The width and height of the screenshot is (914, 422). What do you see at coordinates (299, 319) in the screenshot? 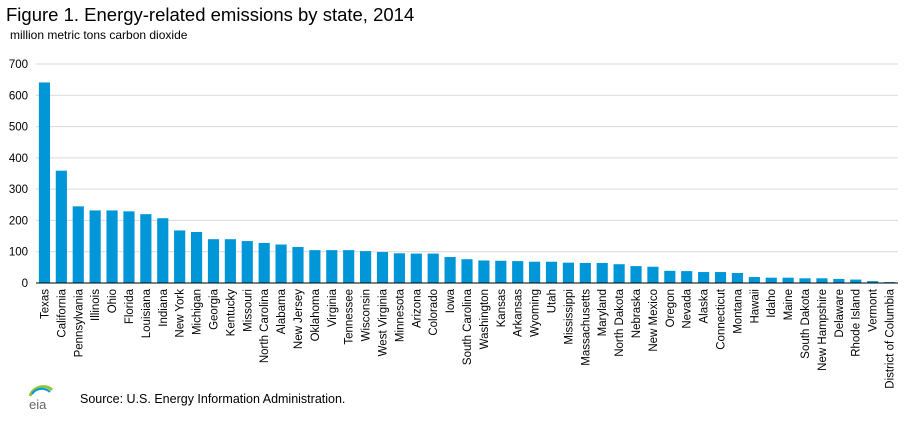
I see `x-tick-label: New Jersey` at bounding box center [299, 319].